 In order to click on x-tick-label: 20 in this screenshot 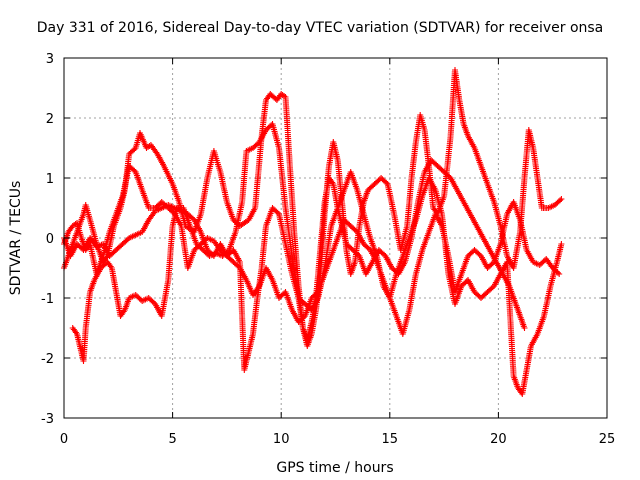, I will do `click(498, 439)`.